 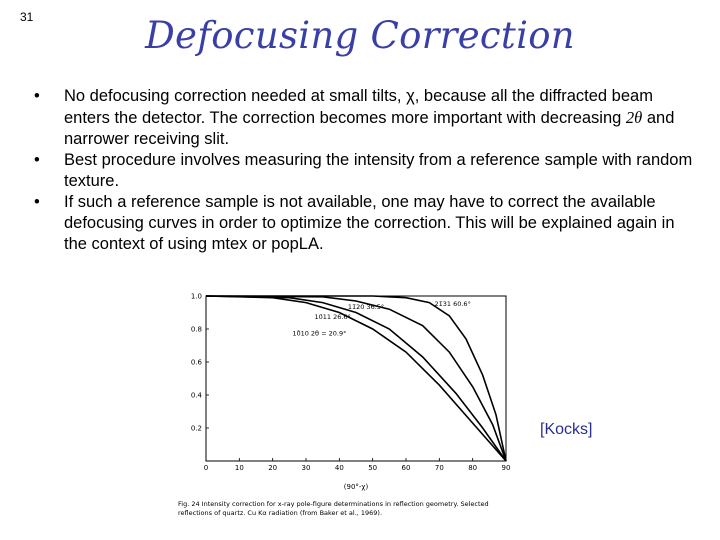 What do you see at coordinates (439, 468) in the screenshot?
I see `x-tick-label: 70` at bounding box center [439, 468].